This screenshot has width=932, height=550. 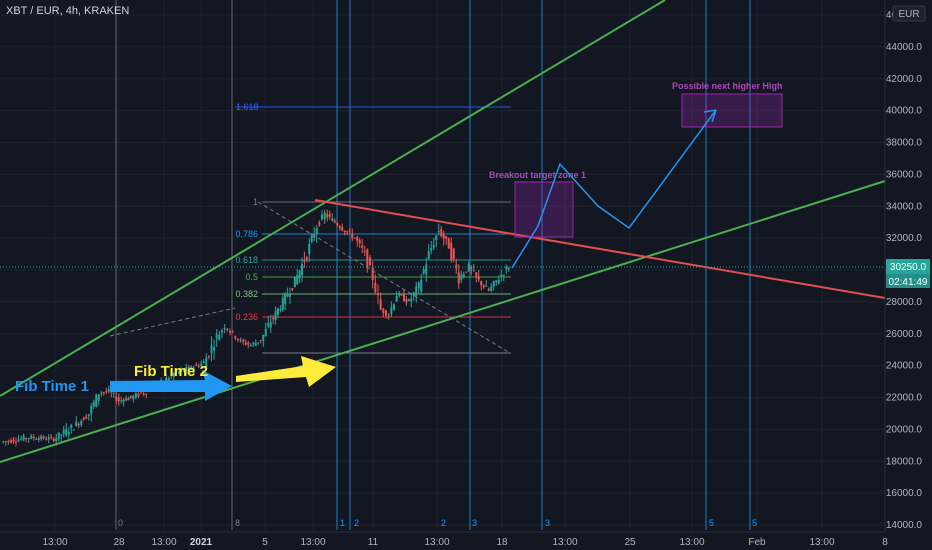 I want to click on last-price-marker: 30250.0 02:41:49, so click(x=465, y=273).